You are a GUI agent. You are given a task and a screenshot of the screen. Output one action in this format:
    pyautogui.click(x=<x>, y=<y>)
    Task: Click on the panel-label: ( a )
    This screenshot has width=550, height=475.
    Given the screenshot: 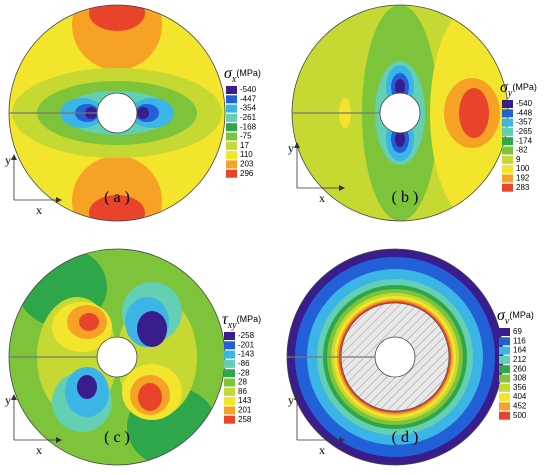 What is the action you would take?
    pyautogui.click(x=117, y=197)
    